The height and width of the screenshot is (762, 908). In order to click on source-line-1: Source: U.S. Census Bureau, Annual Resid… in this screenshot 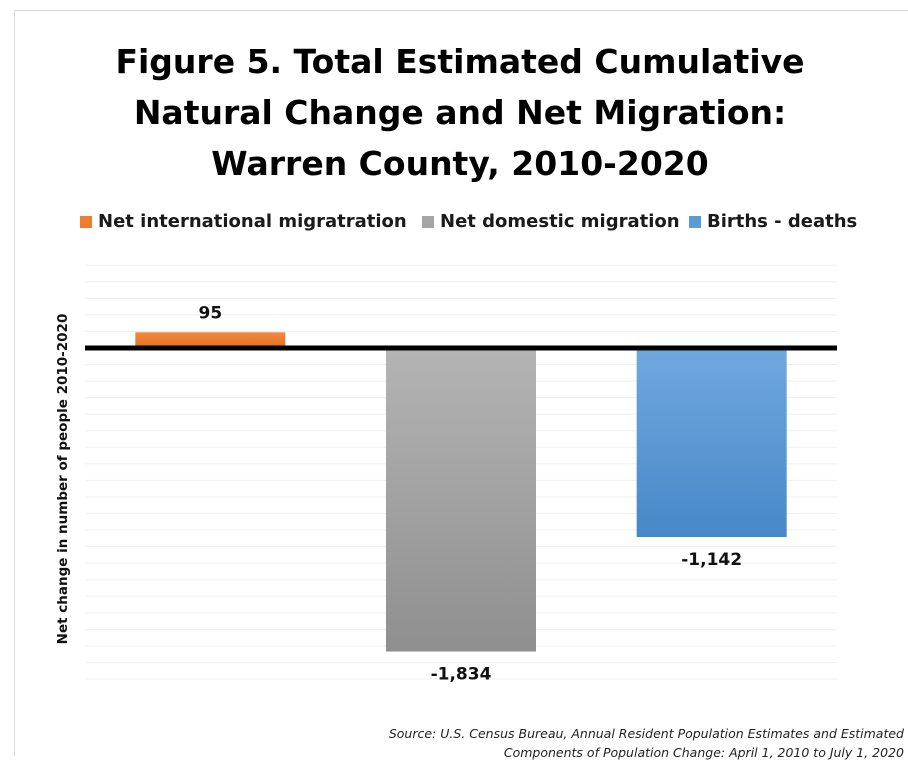, I will do `click(646, 733)`.